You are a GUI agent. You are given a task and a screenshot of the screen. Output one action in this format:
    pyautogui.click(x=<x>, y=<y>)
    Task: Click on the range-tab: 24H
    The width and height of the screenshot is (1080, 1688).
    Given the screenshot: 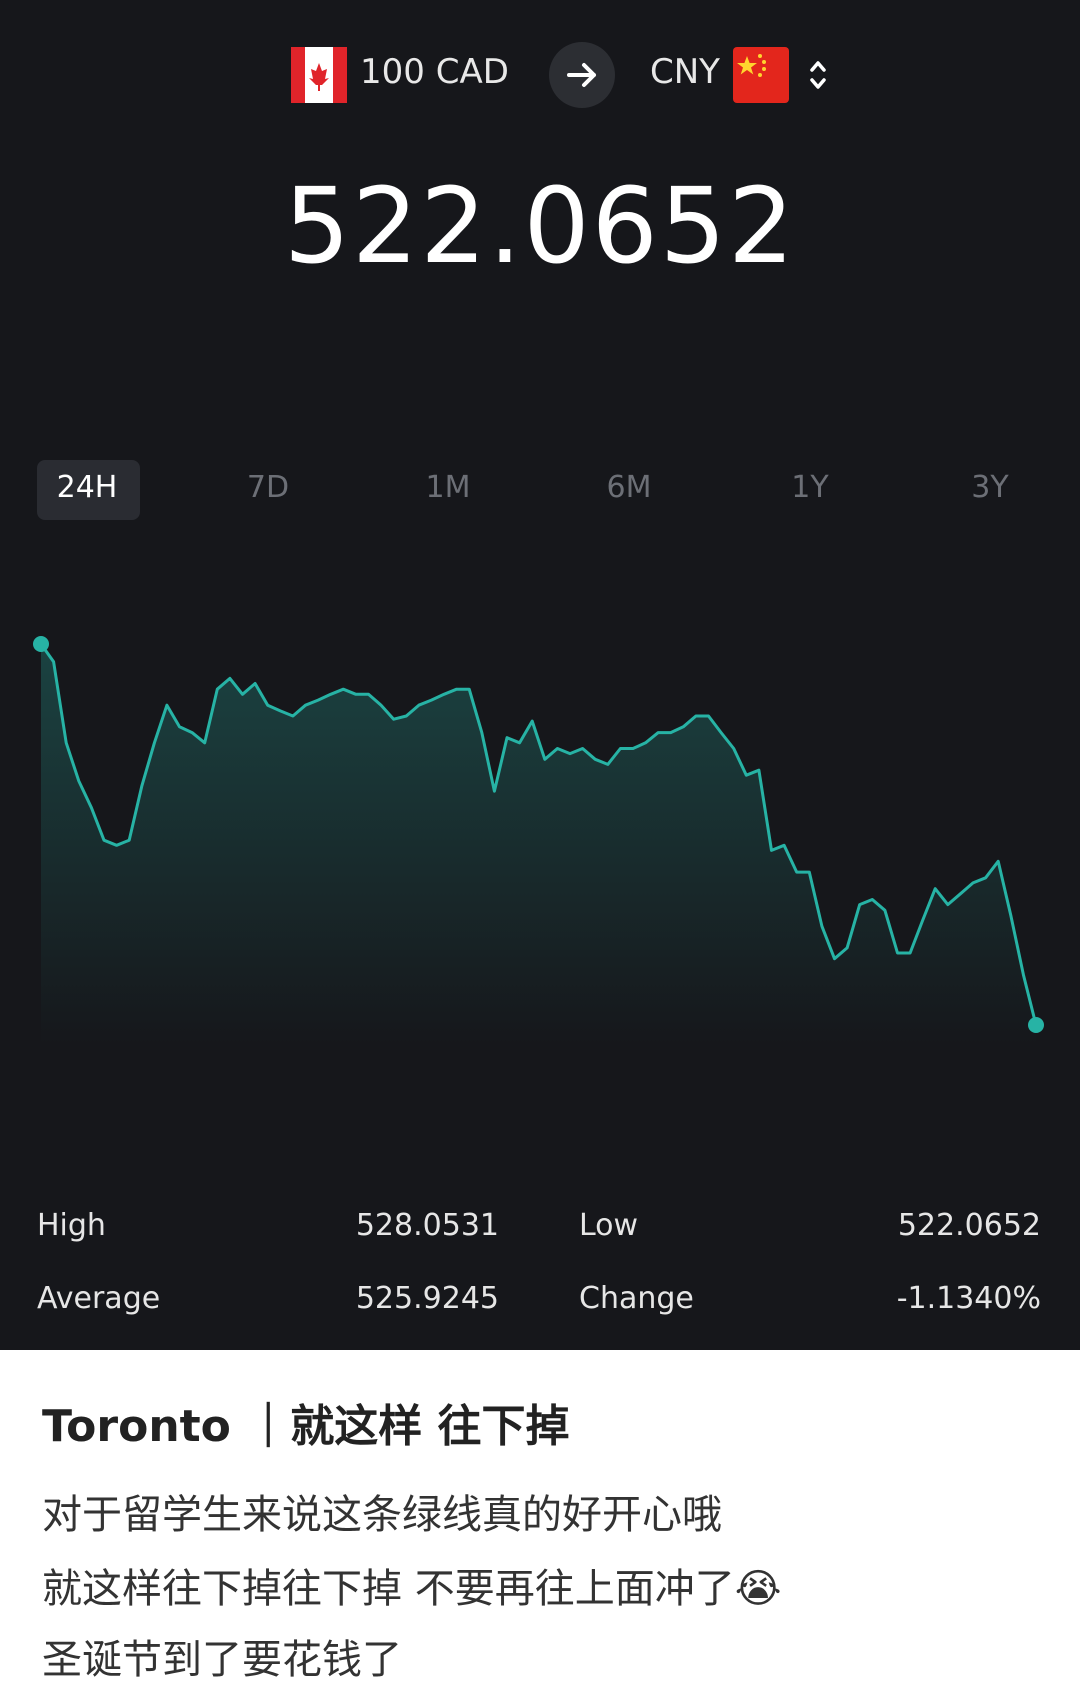 What is the action you would take?
    pyautogui.click(x=87, y=487)
    